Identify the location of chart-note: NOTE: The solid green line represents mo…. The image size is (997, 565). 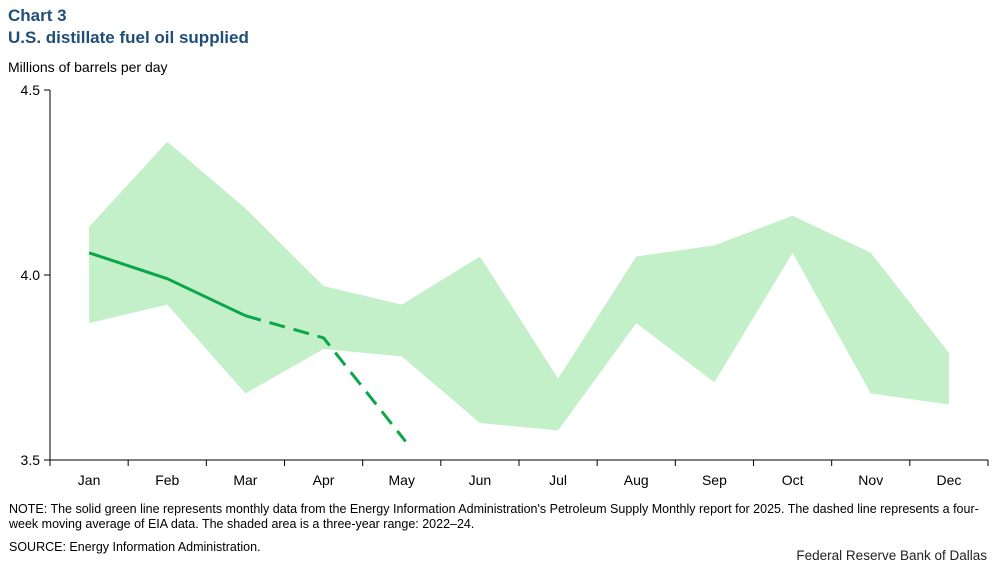
(494, 516).